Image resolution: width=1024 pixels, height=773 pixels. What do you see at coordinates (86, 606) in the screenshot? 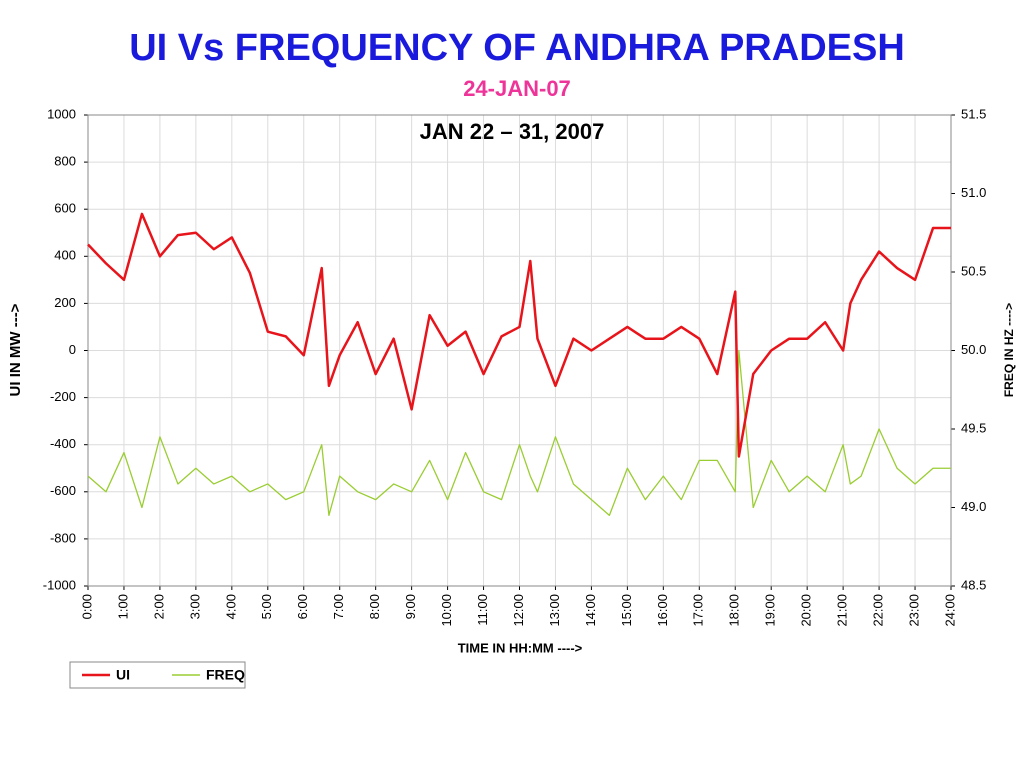
I see `x-tick-label: 0:00` at bounding box center [86, 606].